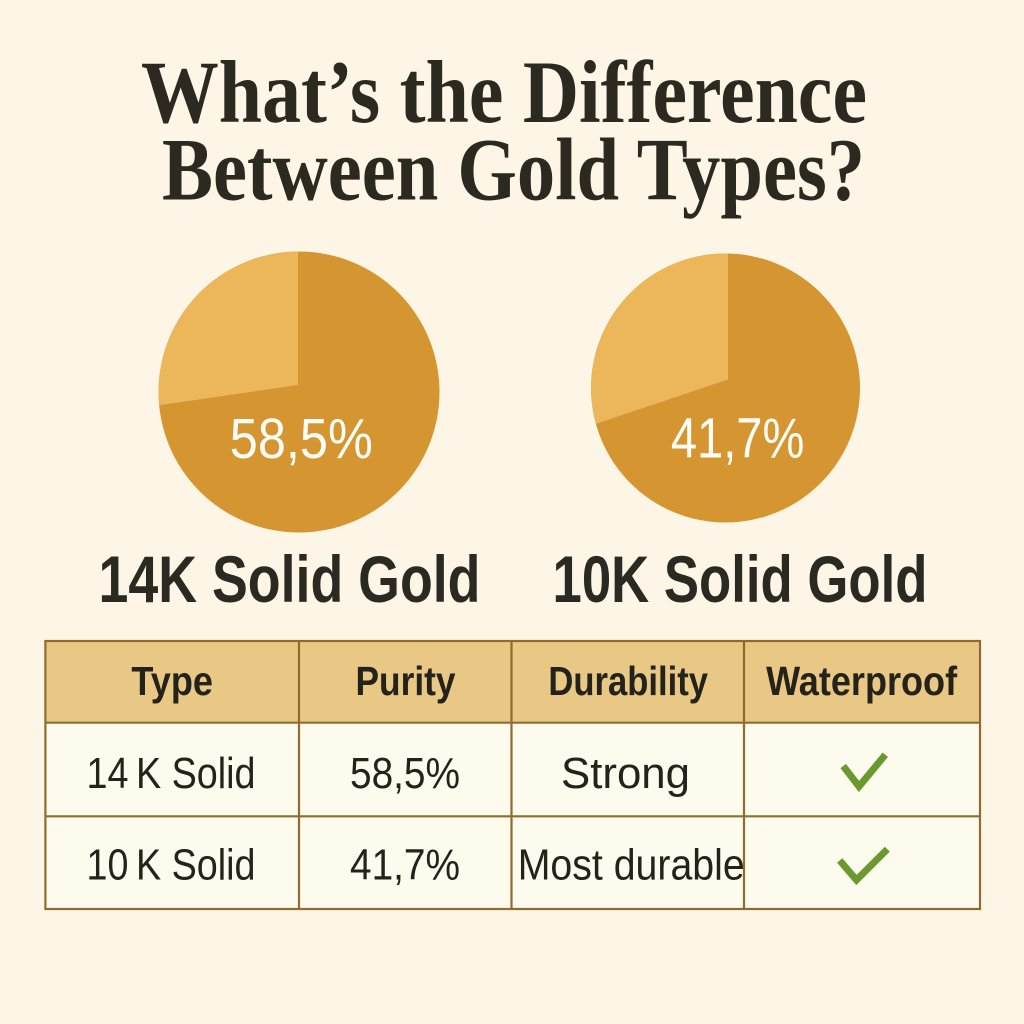  Describe the element at coordinates (625, 773) in the screenshot. I see `svg-text: Strong` at that location.